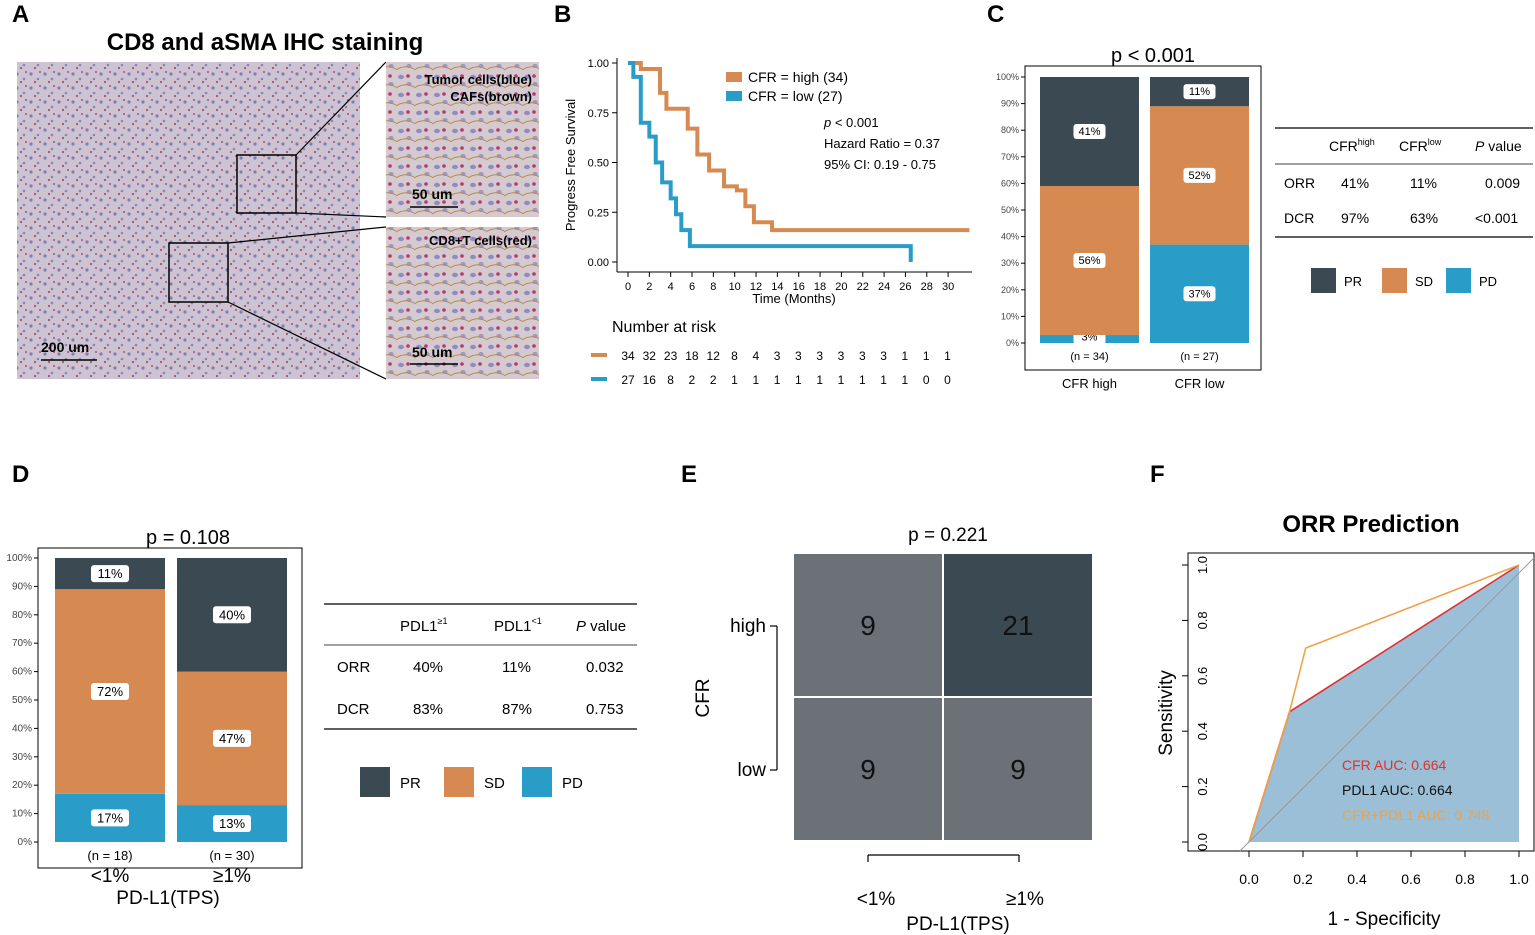 The height and width of the screenshot is (935, 1535). I want to click on table-c-h3-text: value, so click(1503, 146).